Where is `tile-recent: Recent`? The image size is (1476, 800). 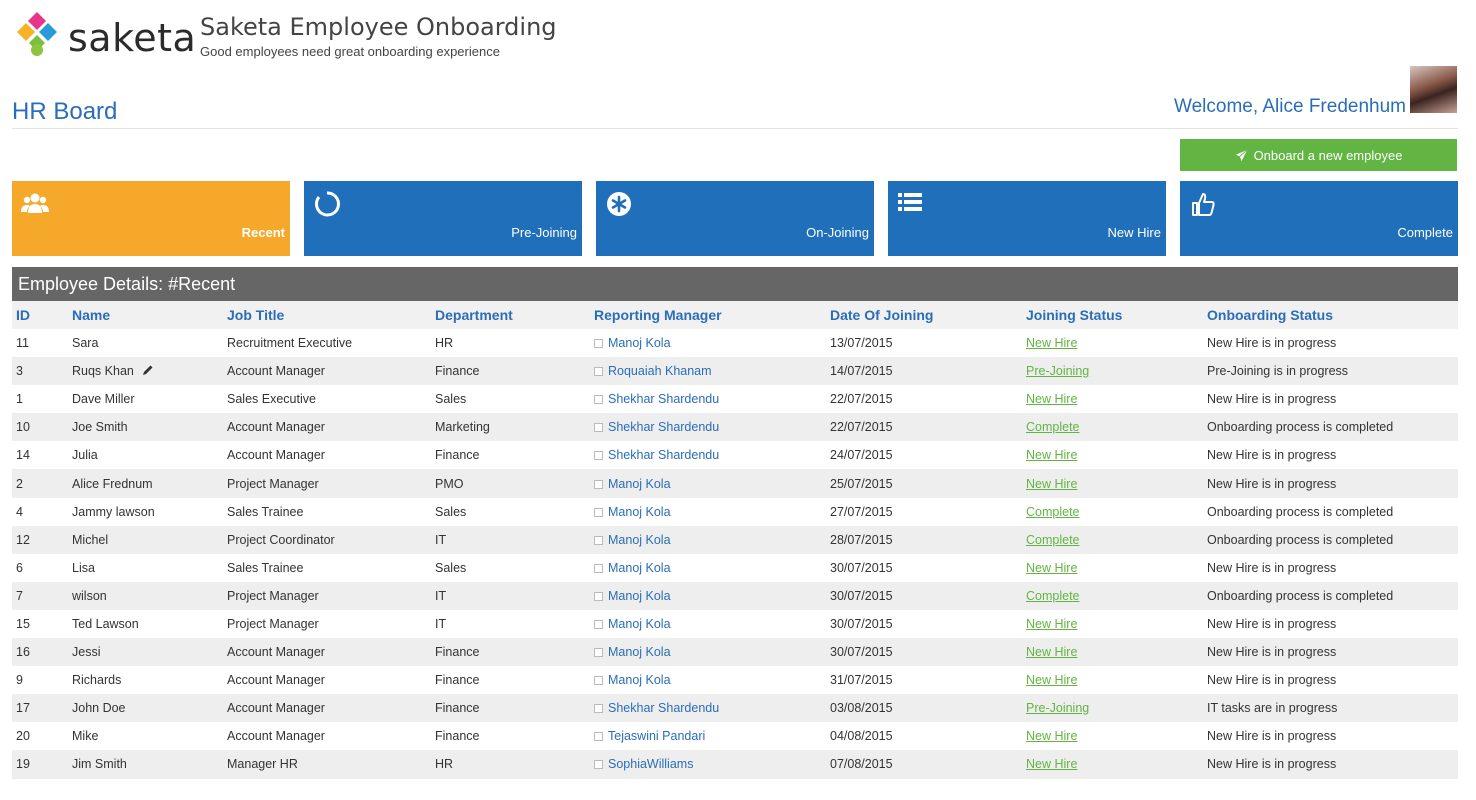
tile-recent: Recent is located at coordinates (151, 218).